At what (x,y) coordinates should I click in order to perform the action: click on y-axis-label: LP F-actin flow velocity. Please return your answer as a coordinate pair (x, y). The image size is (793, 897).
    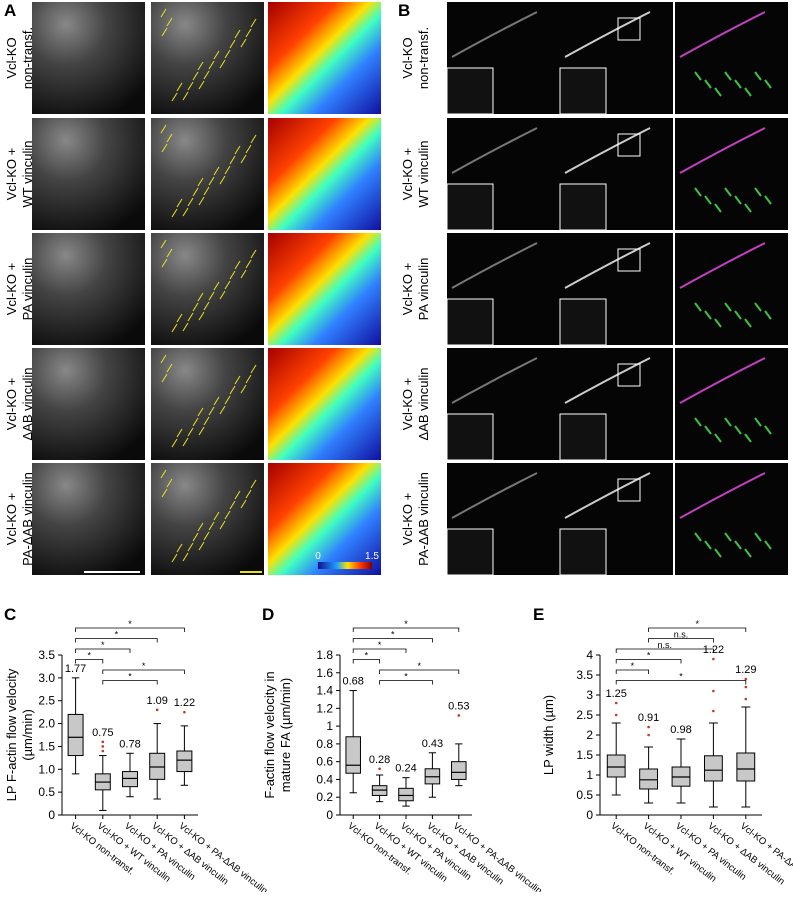
    Looking at the image, I should click on (11, 734).